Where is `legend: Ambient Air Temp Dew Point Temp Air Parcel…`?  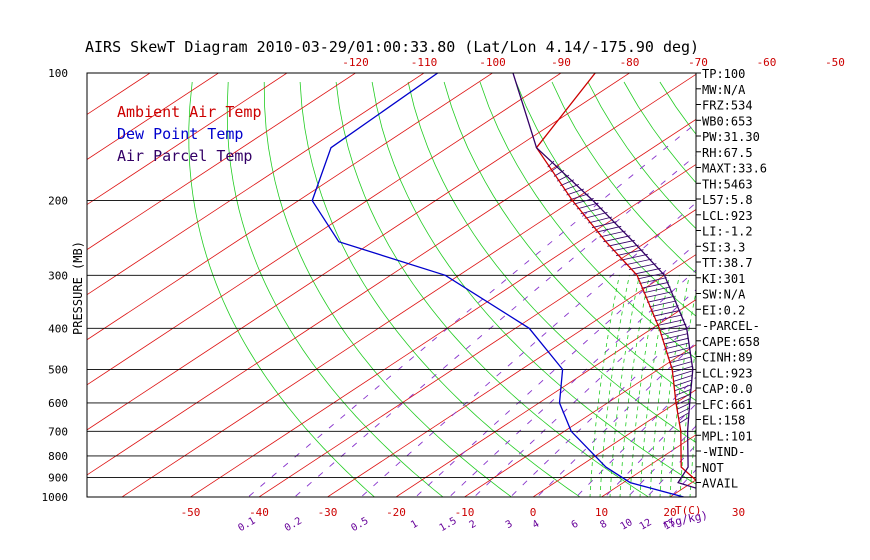
legend: Ambient Air Temp Dew Point Temp Air Parcel… is located at coordinates (189, 134).